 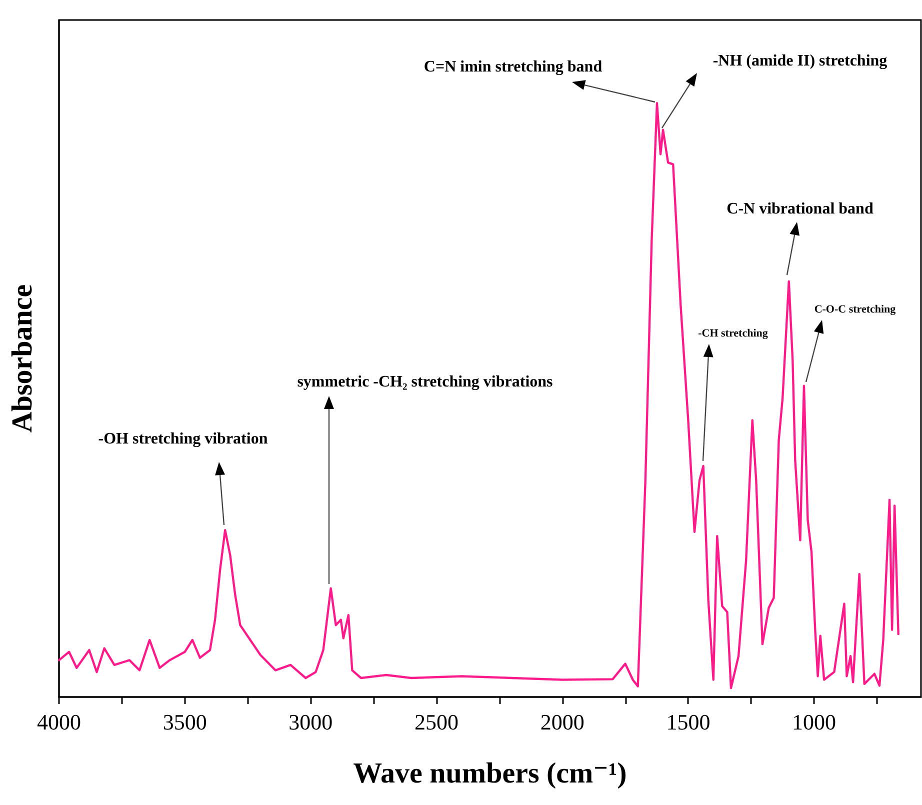 I want to click on x-tick-label: 1500, so click(x=688, y=722).